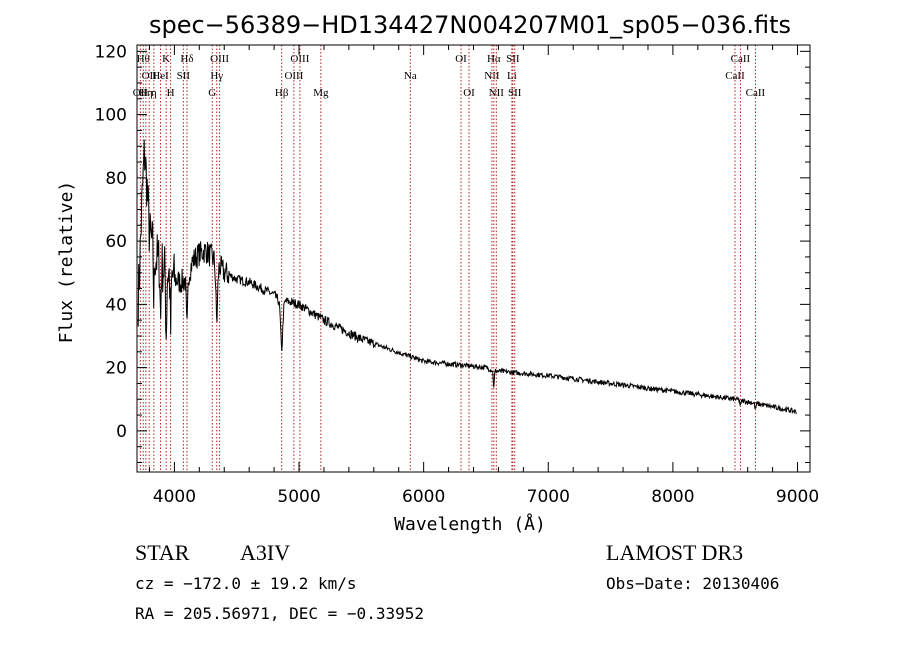  Describe the element at coordinates (265, 552) in the screenshot. I see `object-subclass: A3IV` at that location.